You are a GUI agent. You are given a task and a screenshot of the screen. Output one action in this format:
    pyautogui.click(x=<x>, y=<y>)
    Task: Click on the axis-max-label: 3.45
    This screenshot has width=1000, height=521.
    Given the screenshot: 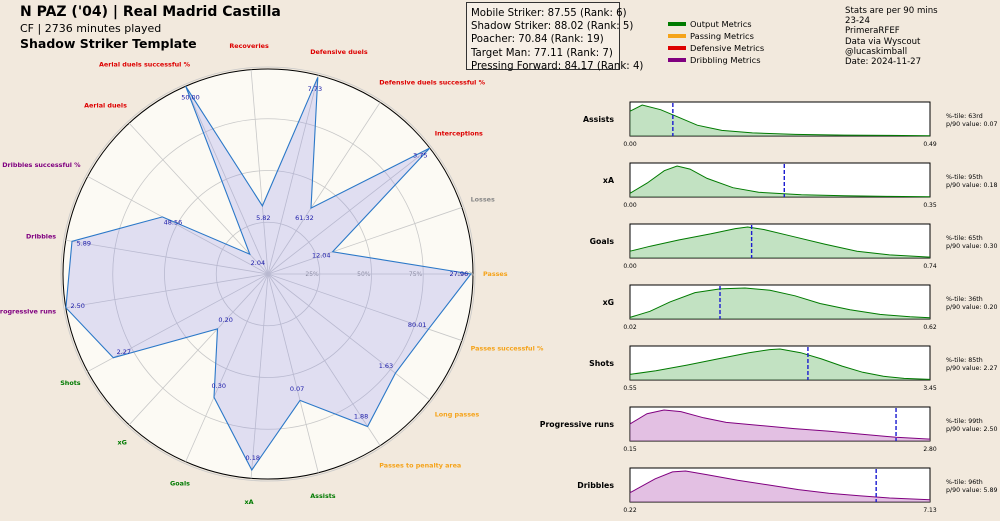 What is the action you would take?
    pyautogui.click(x=930, y=388)
    